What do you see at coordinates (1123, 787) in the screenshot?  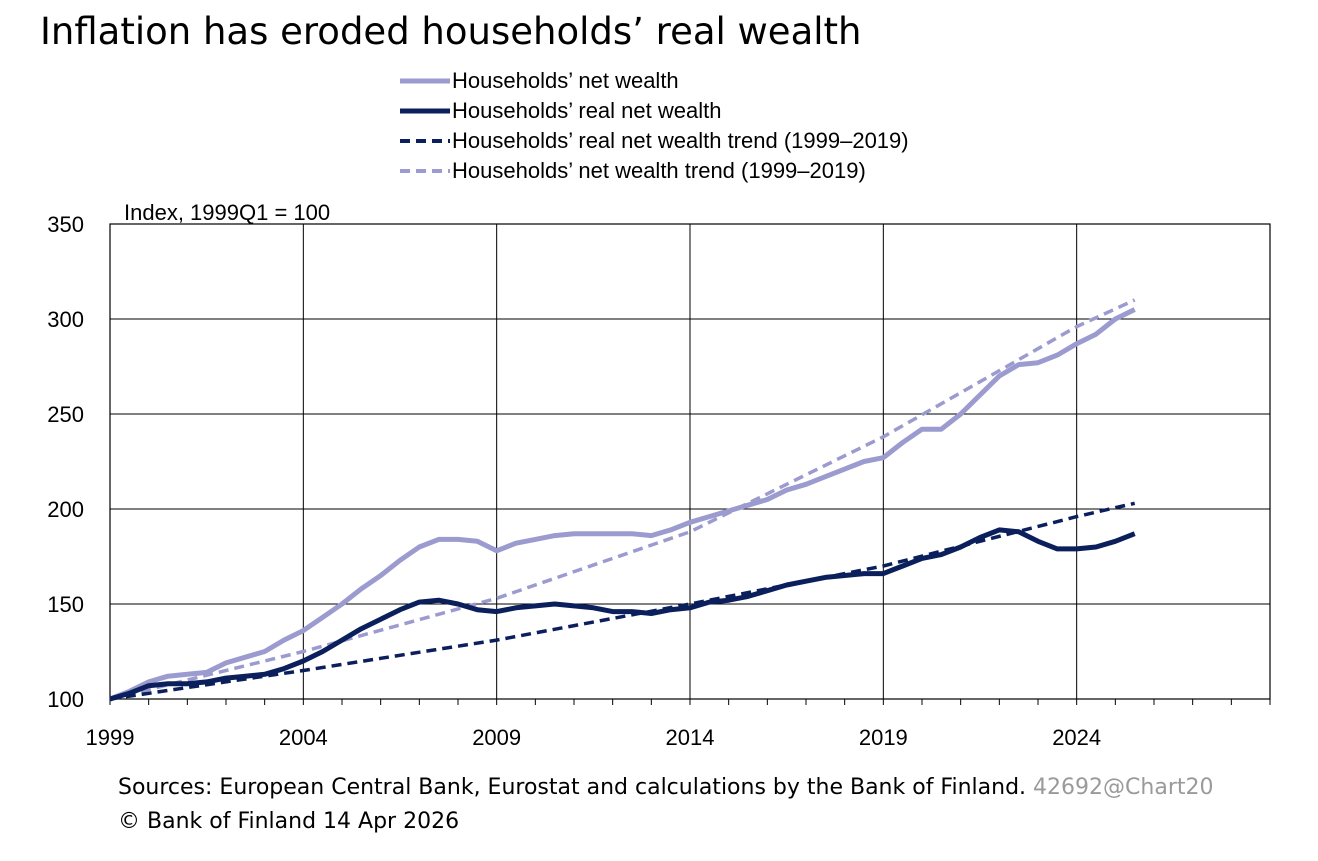 I see `chart-id: 42692@Chart20` at bounding box center [1123, 787].